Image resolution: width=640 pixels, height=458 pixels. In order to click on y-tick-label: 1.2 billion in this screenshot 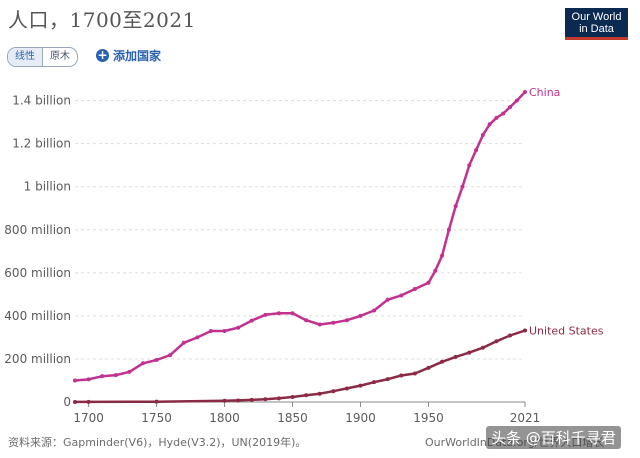, I will do `click(41, 144)`.